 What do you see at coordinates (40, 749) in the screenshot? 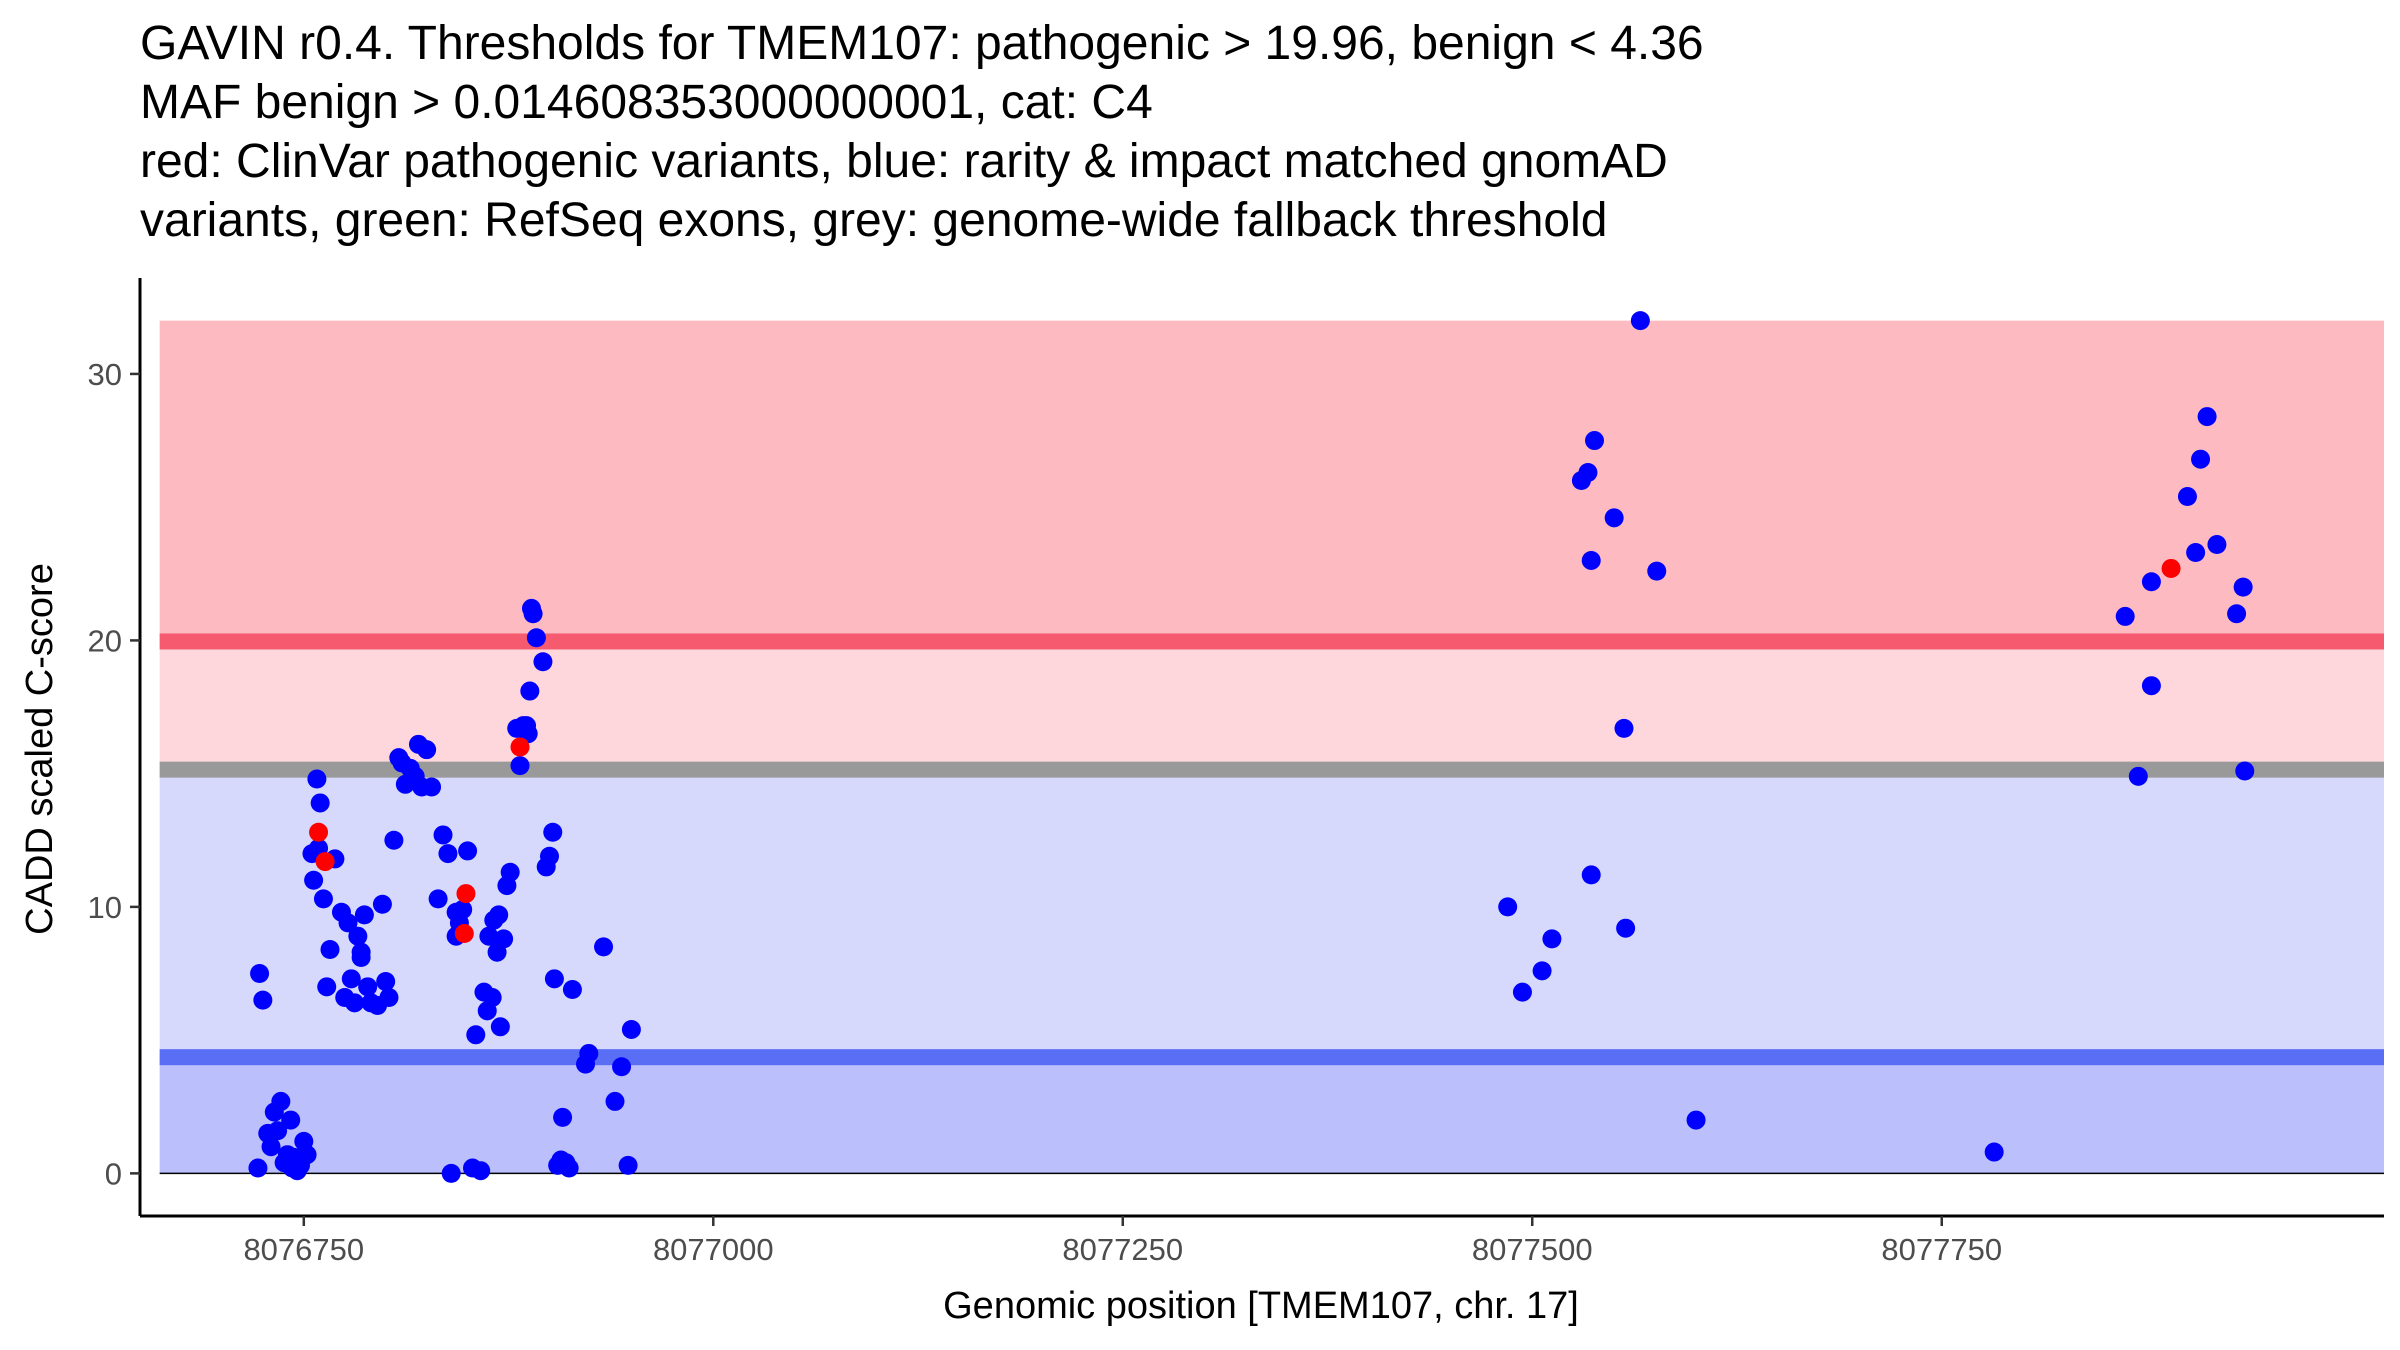
I see `y-axis-title: CADD scaled C-score` at bounding box center [40, 749].